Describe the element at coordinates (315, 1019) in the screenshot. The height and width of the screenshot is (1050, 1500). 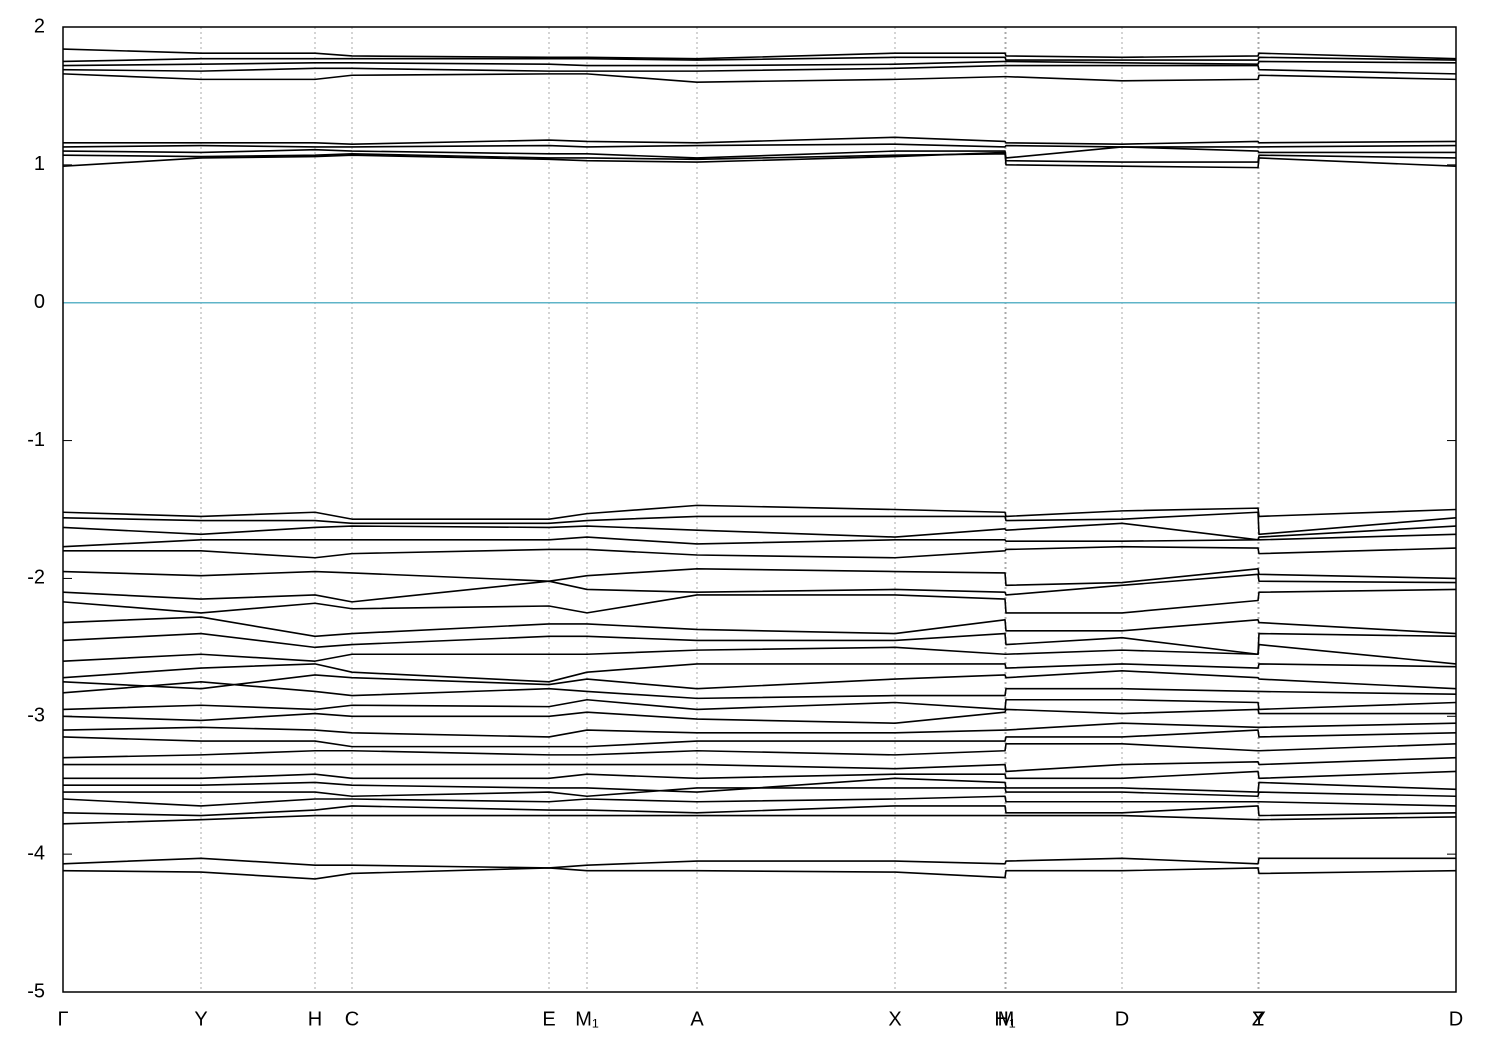
I see `x-tick-label: H` at that location.